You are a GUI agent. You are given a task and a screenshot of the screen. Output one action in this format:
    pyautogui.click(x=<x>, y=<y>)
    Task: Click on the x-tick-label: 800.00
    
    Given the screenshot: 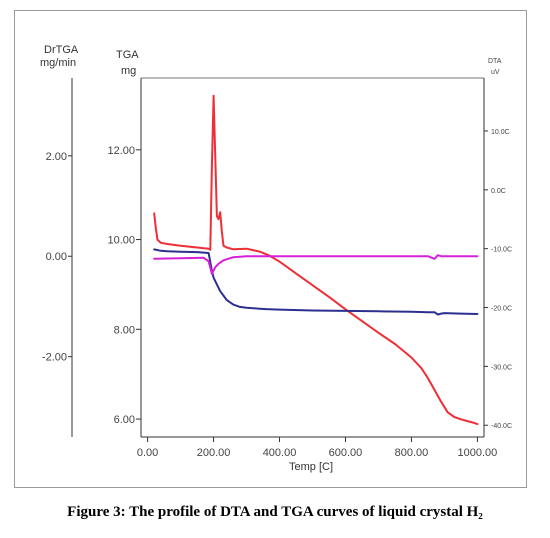 What is the action you would take?
    pyautogui.click(x=412, y=453)
    